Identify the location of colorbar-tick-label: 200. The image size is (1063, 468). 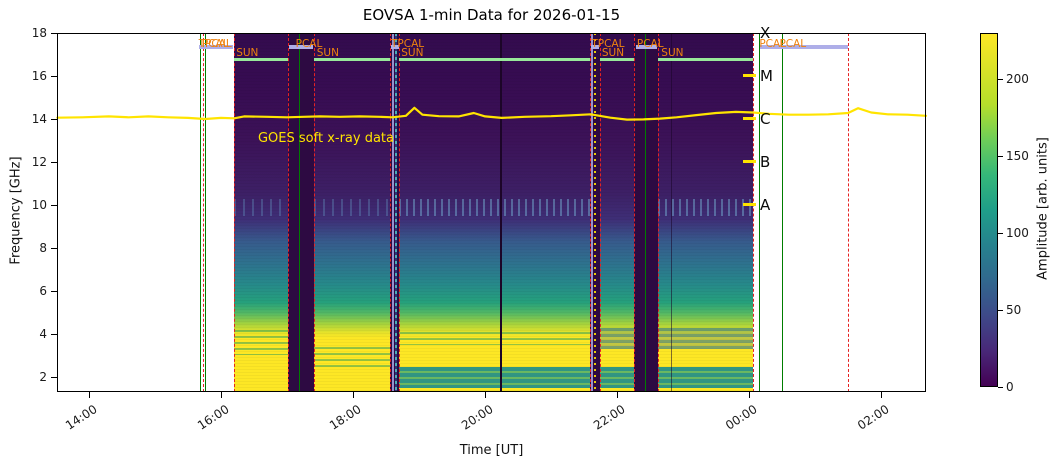
(1017, 79).